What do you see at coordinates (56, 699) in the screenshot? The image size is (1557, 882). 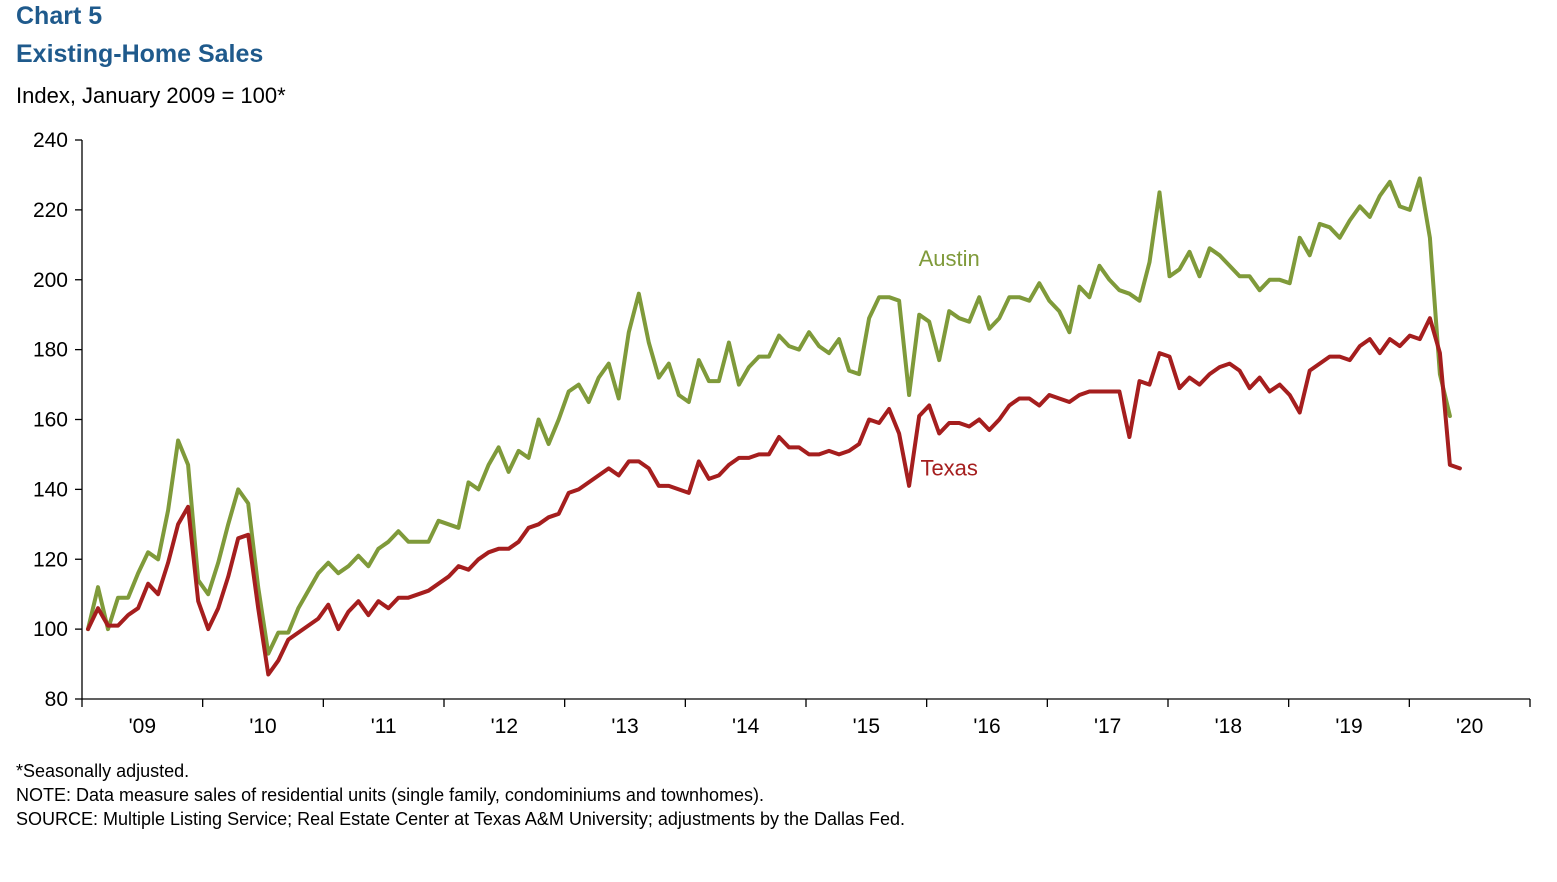 I see `y-tick-label: 80` at bounding box center [56, 699].